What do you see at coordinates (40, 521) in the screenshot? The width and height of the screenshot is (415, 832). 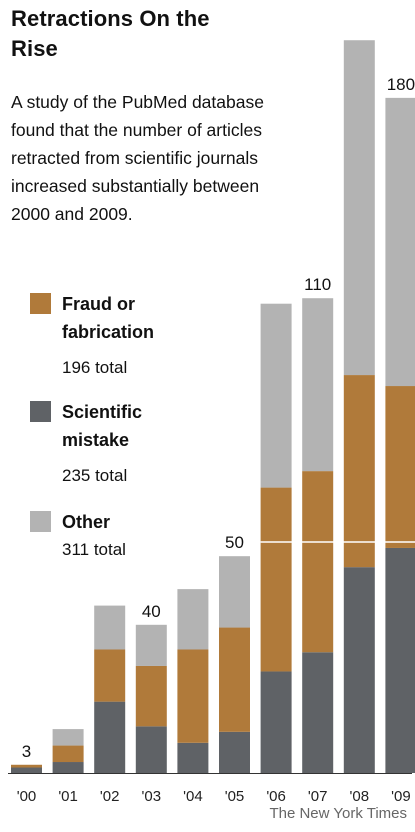 I see `legend-swatch-other` at bounding box center [40, 521].